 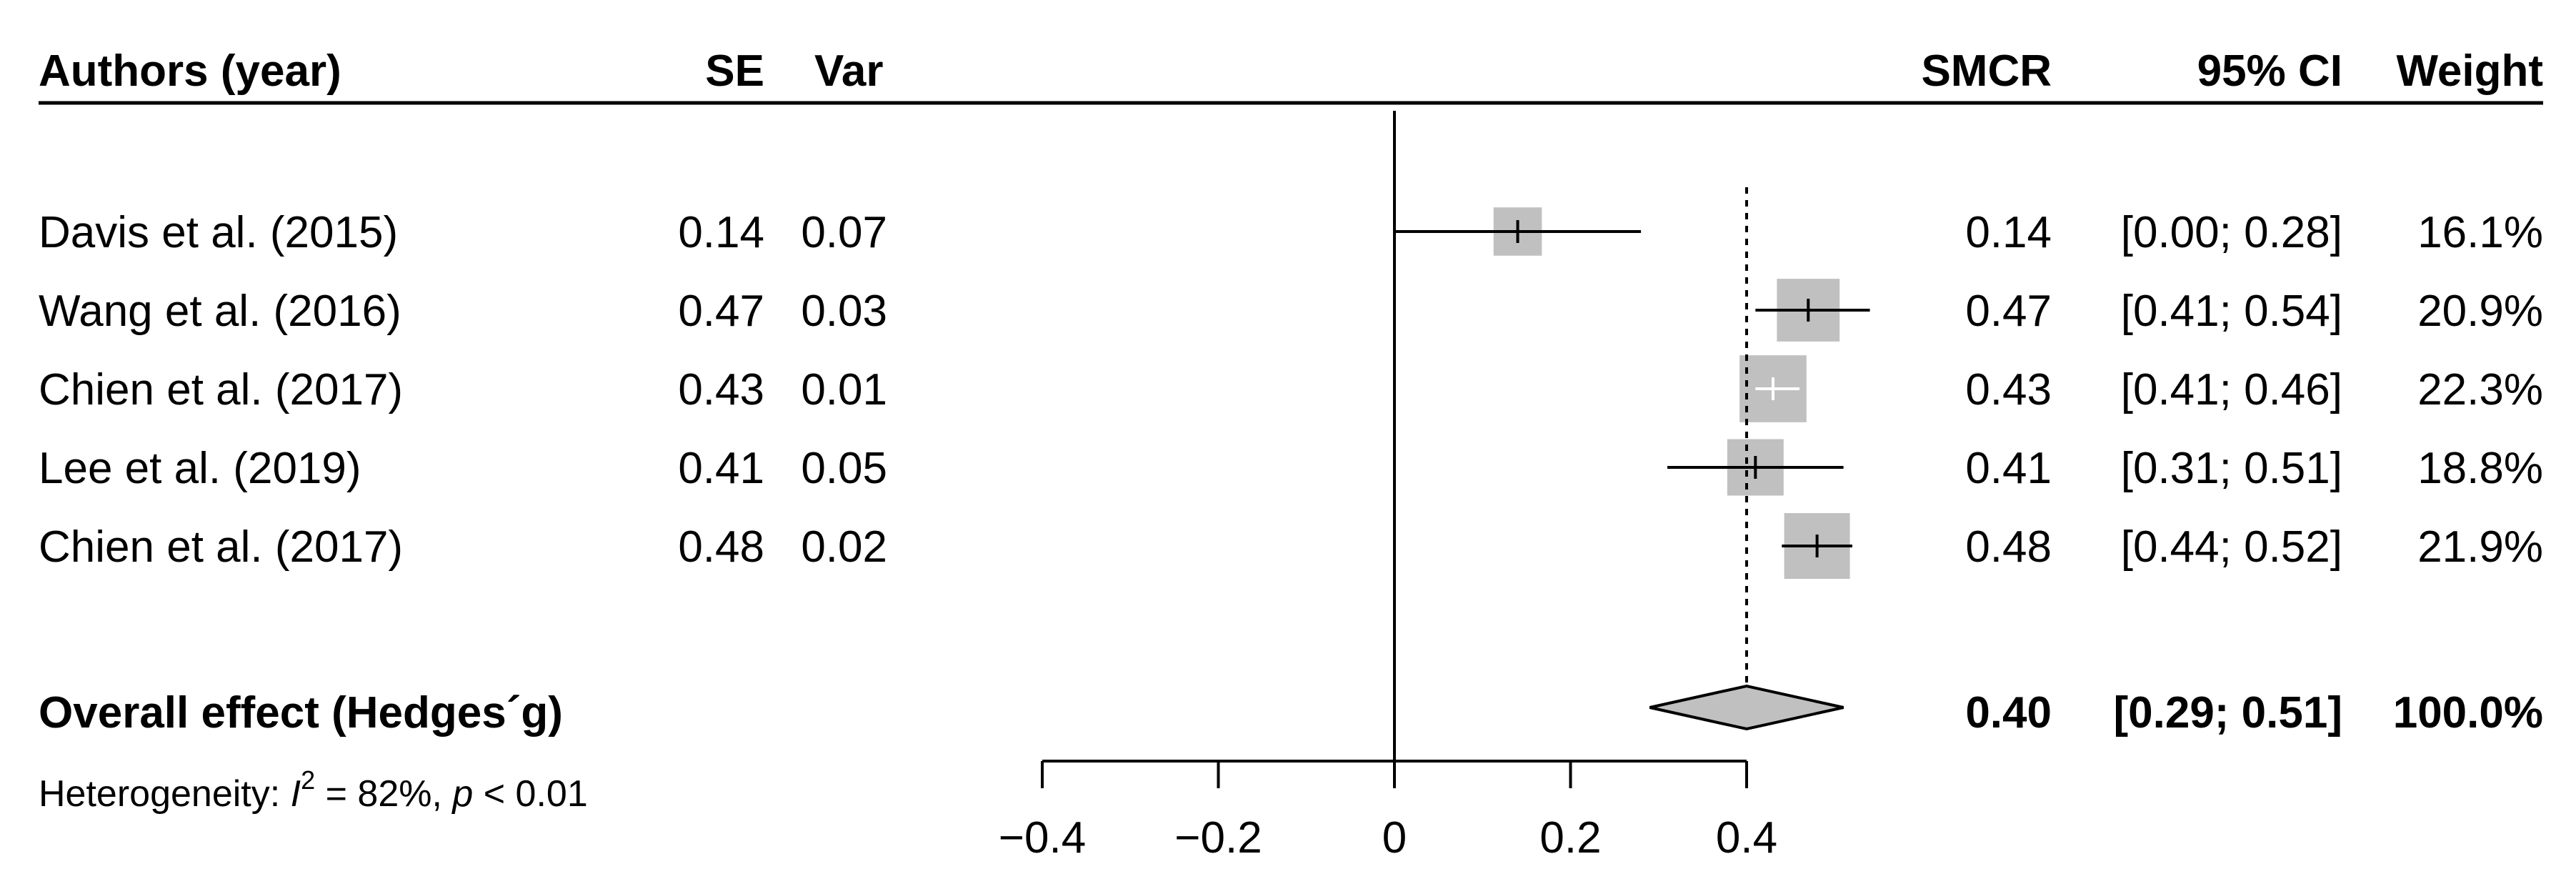 What do you see at coordinates (2480, 547) in the screenshot?
I see `study-weight: 21.9%` at bounding box center [2480, 547].